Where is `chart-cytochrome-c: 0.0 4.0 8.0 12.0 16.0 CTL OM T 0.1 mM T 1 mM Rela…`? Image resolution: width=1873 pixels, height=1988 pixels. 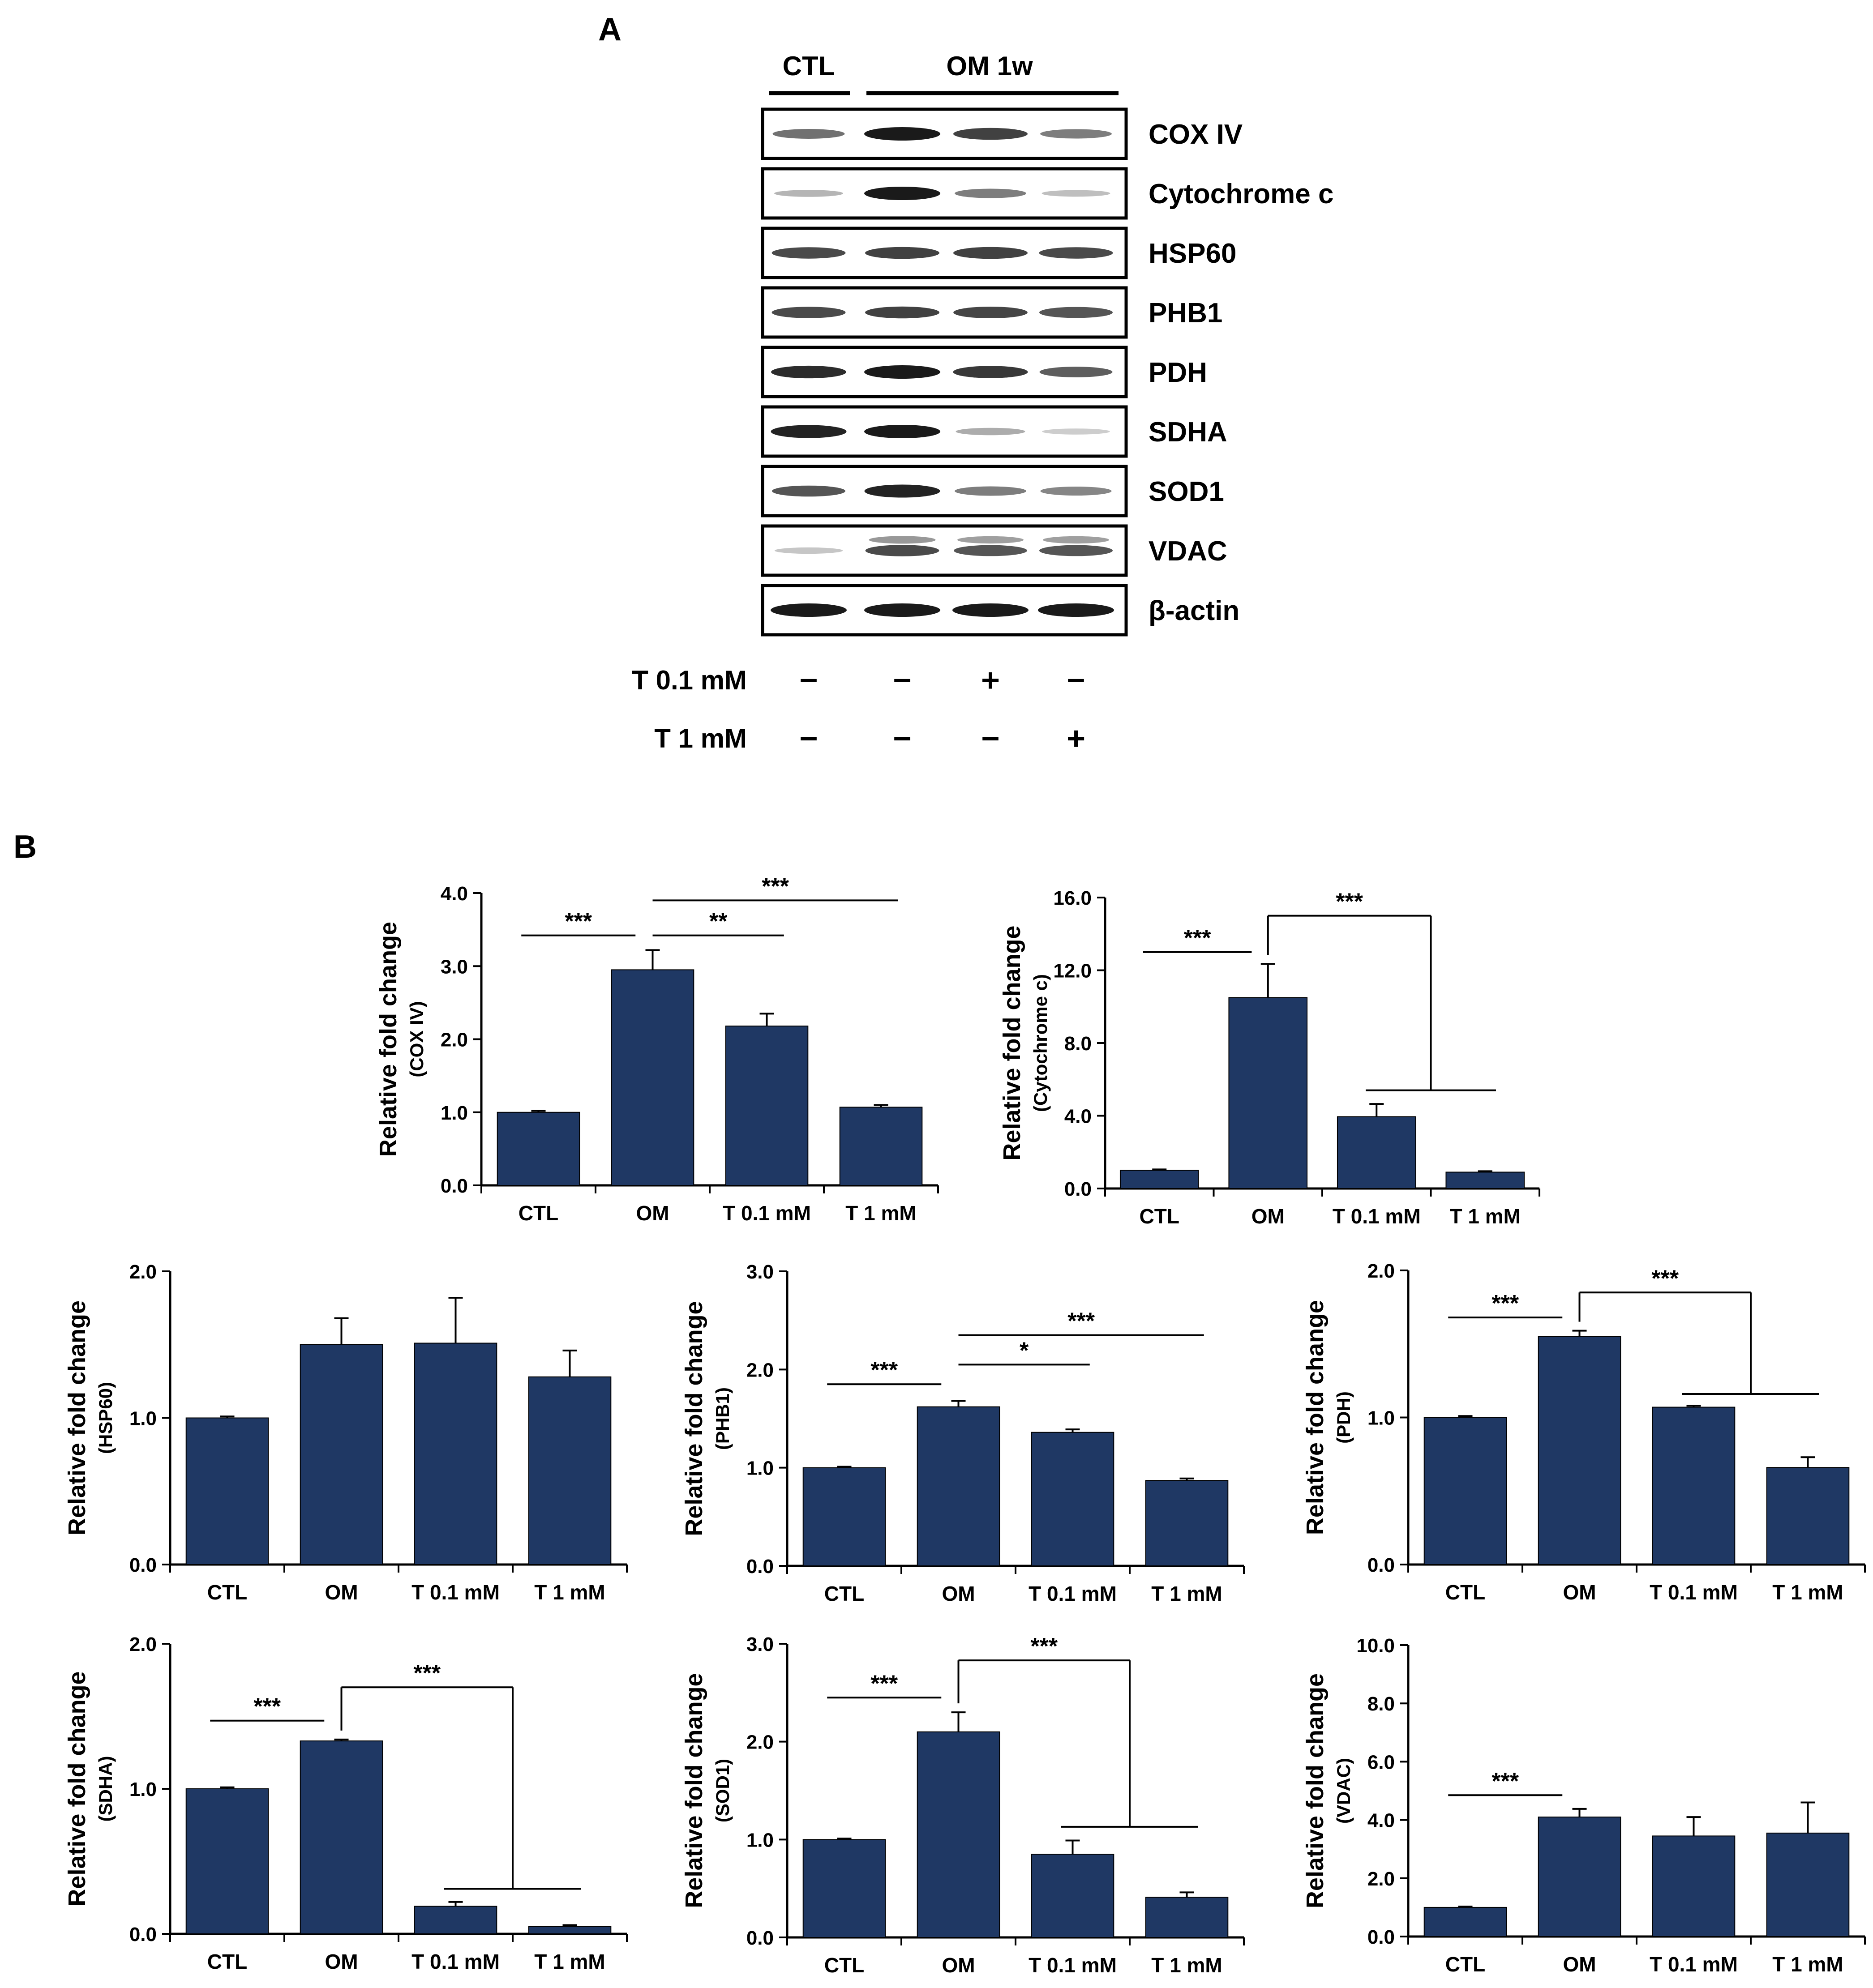 chart-cytochrome-c: 0.0 4.0 8.0 12.0 16.0 CTL OM T 0.1 mM T 1 mM Rela… is located at coordinates (1270, 1057).